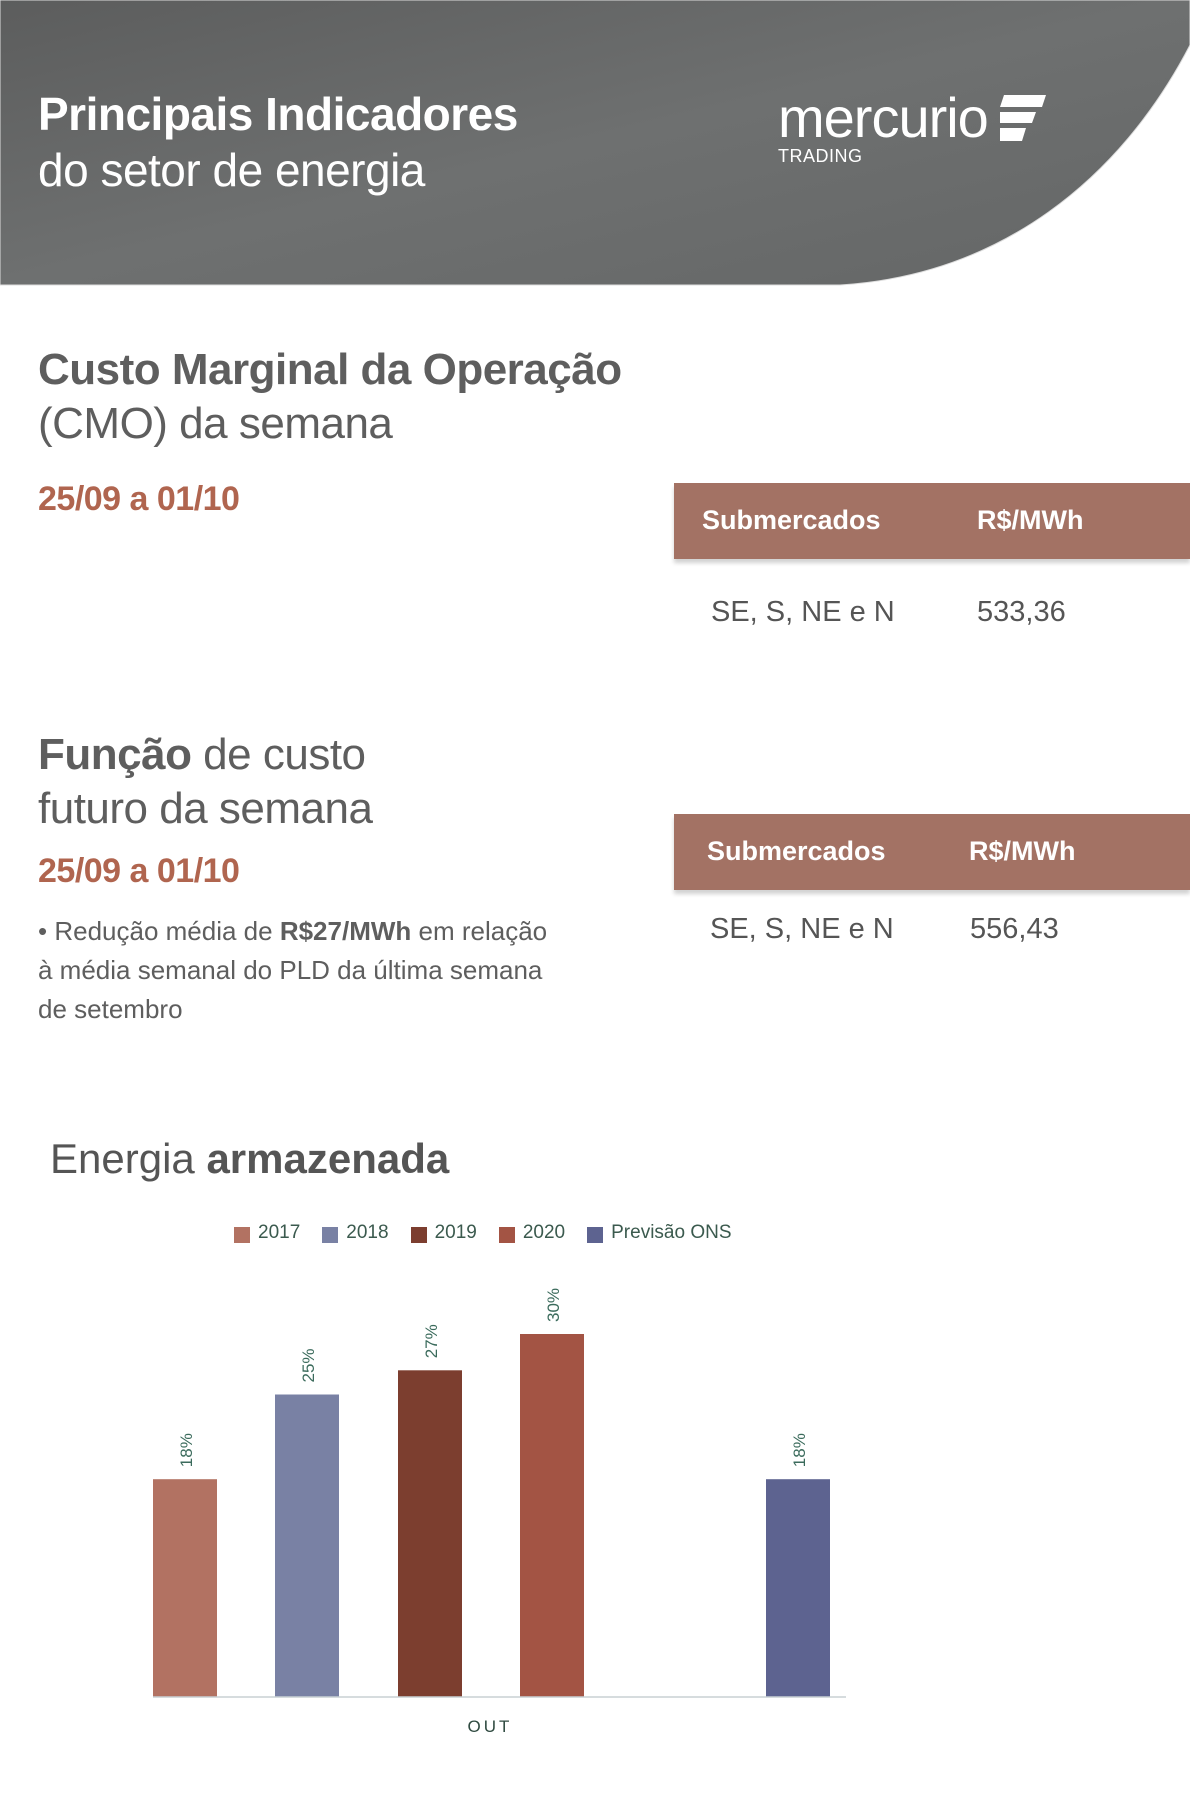 This screenshot has height=1800, width=1190. What do you see at coordinates (483, 1233) in the screenshot?
I see `chart-legend: 2017 2018 2019 2020 Previsão ONS` at bounding box center [483, 1233].